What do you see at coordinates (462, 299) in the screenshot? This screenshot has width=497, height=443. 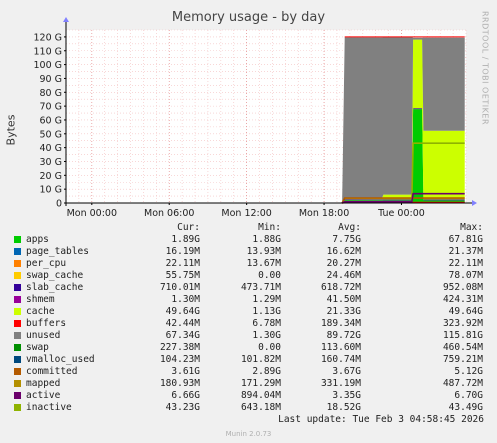 I see `legend-max-value: 424.31M` at bounding box center [462, 299].